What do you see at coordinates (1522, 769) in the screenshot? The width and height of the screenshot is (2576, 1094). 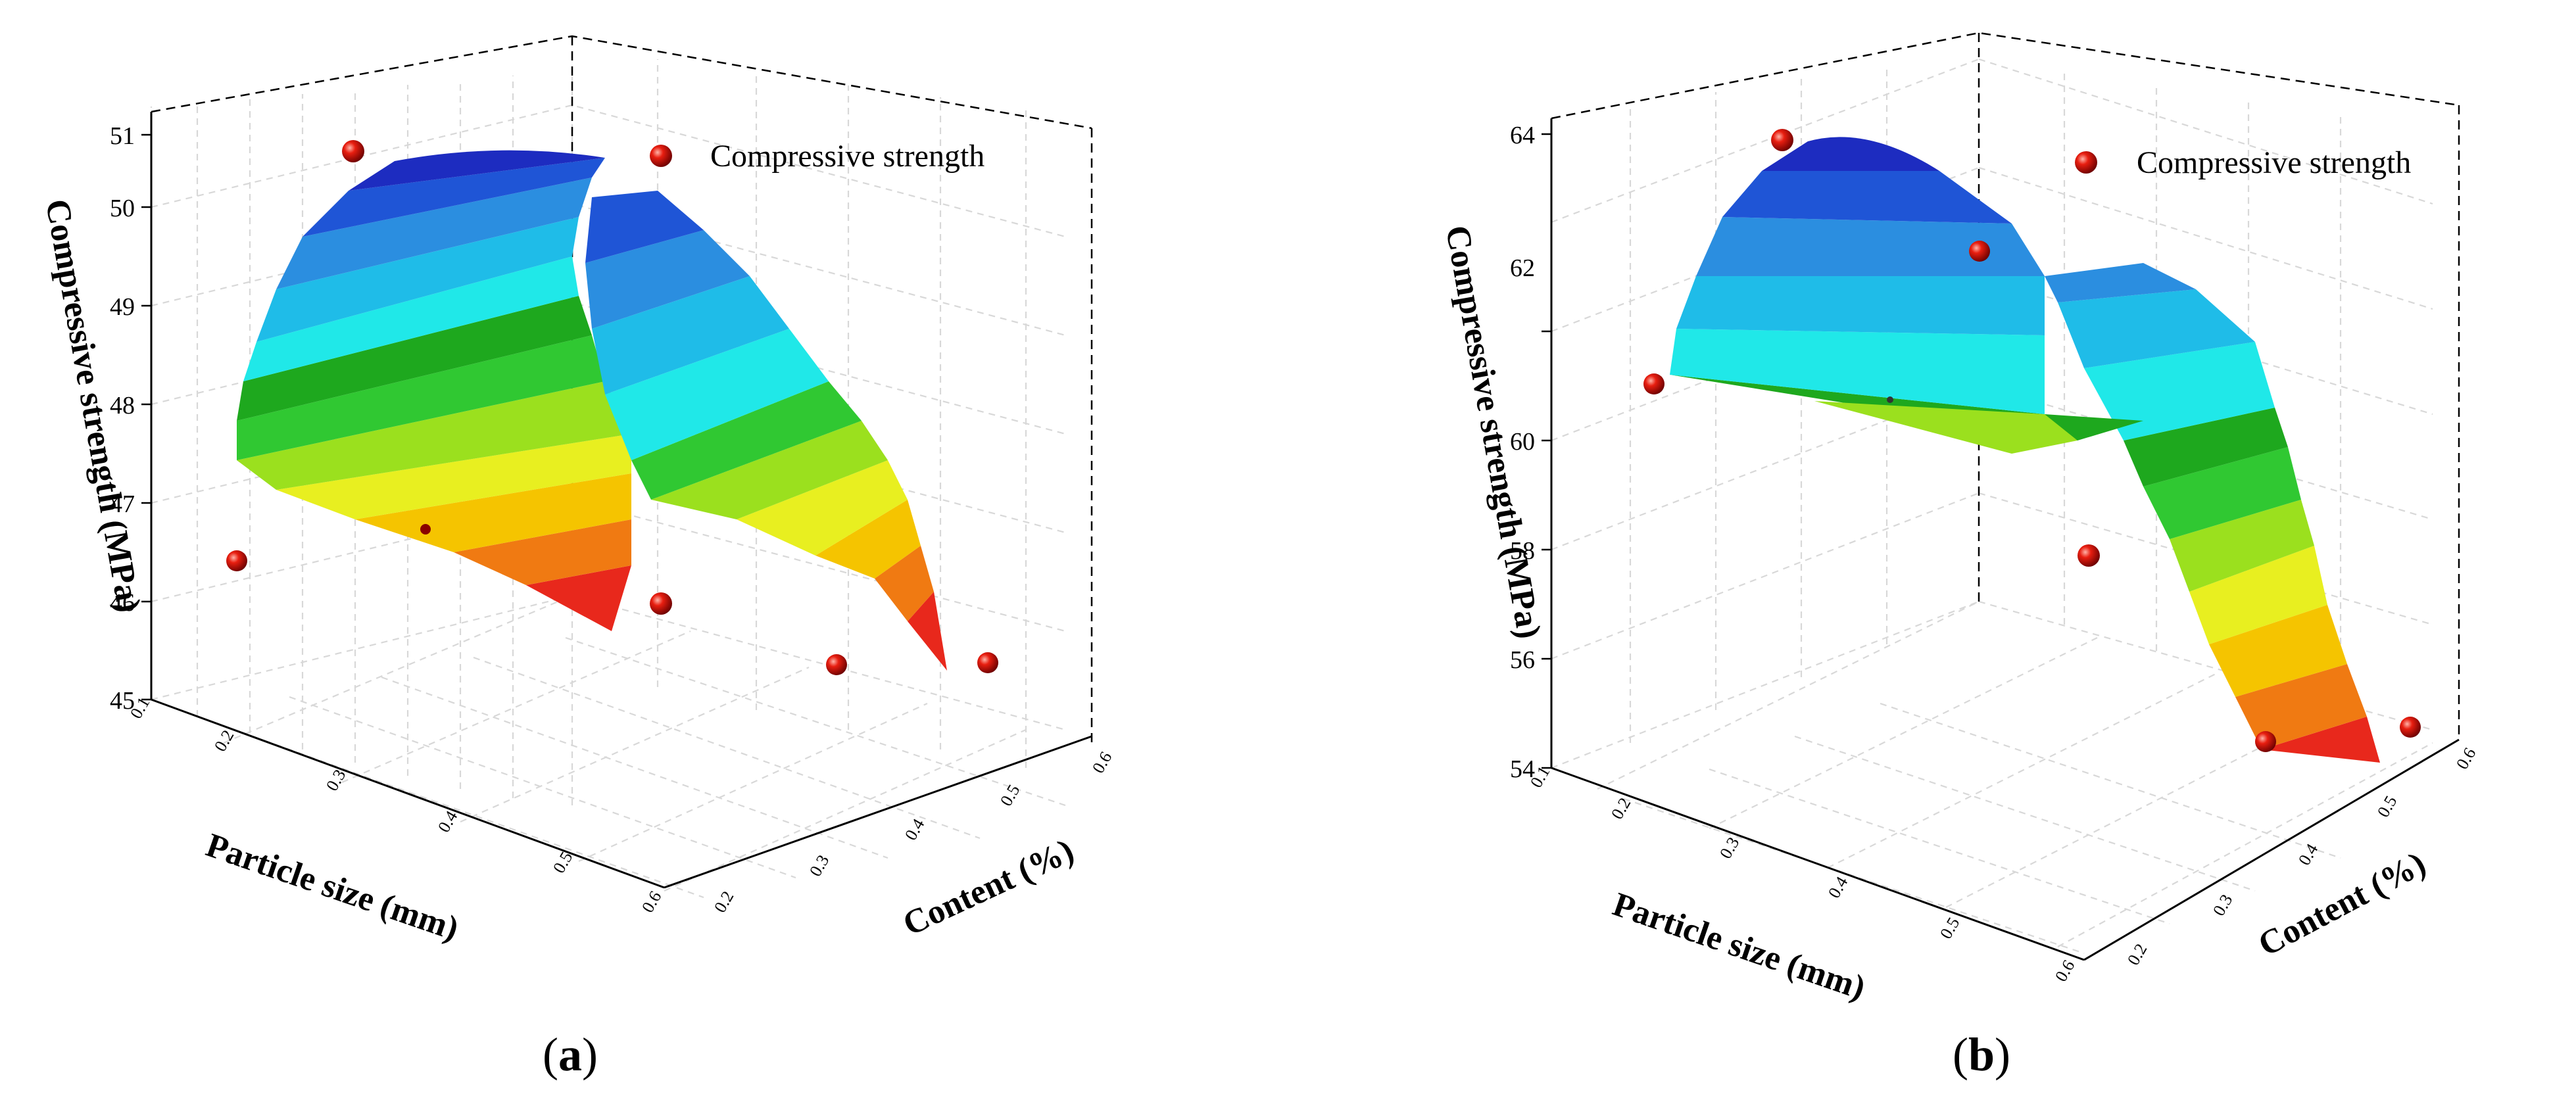 I see `b-z-tick-label: 54` at bounding box center [1522, 769].